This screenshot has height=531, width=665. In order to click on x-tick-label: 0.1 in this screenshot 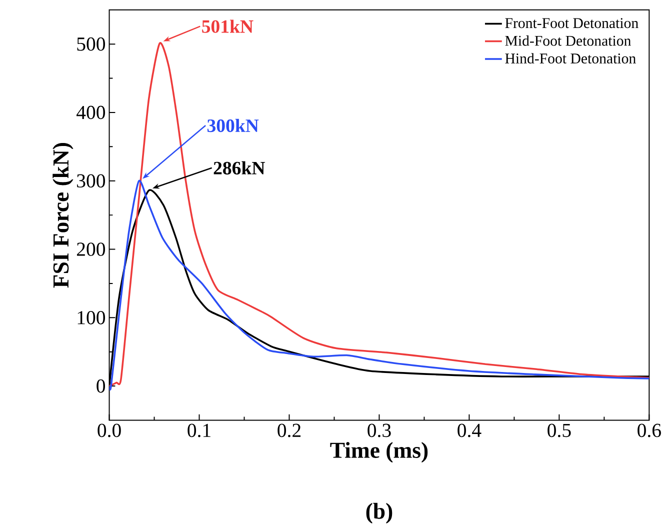, I will do `click(199, 431)`.